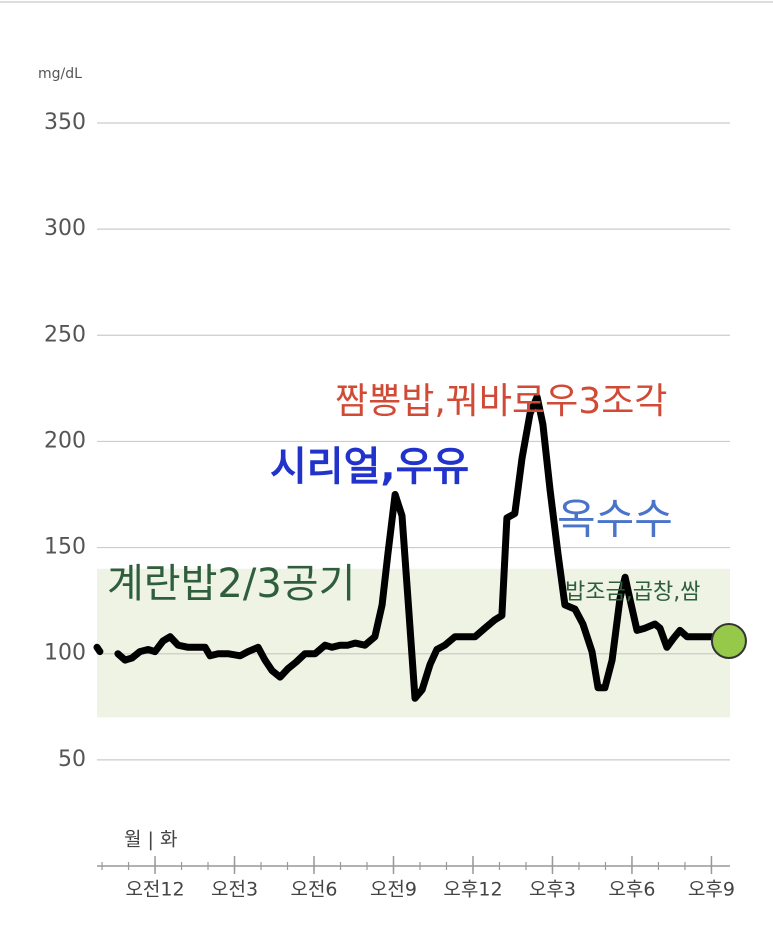 Image resolution: width=773 pixels, height=949 pixels. Describe the element at coordinates (711, 890) in the screenshot. I see `x-tick-label: 오후9` at that location.